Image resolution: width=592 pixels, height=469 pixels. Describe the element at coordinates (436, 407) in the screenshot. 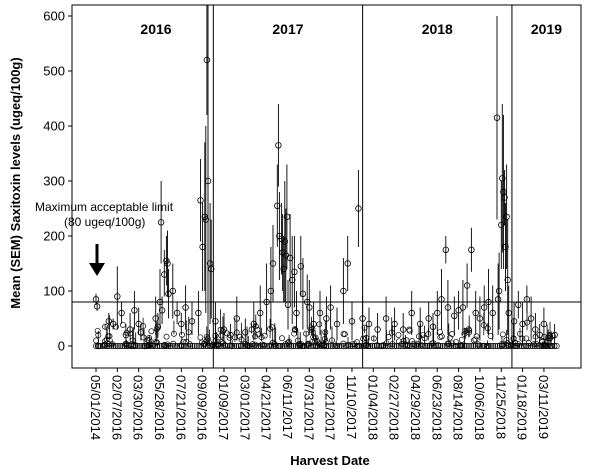

I see `x-tick-label-16: 06/23/2018` at that location.